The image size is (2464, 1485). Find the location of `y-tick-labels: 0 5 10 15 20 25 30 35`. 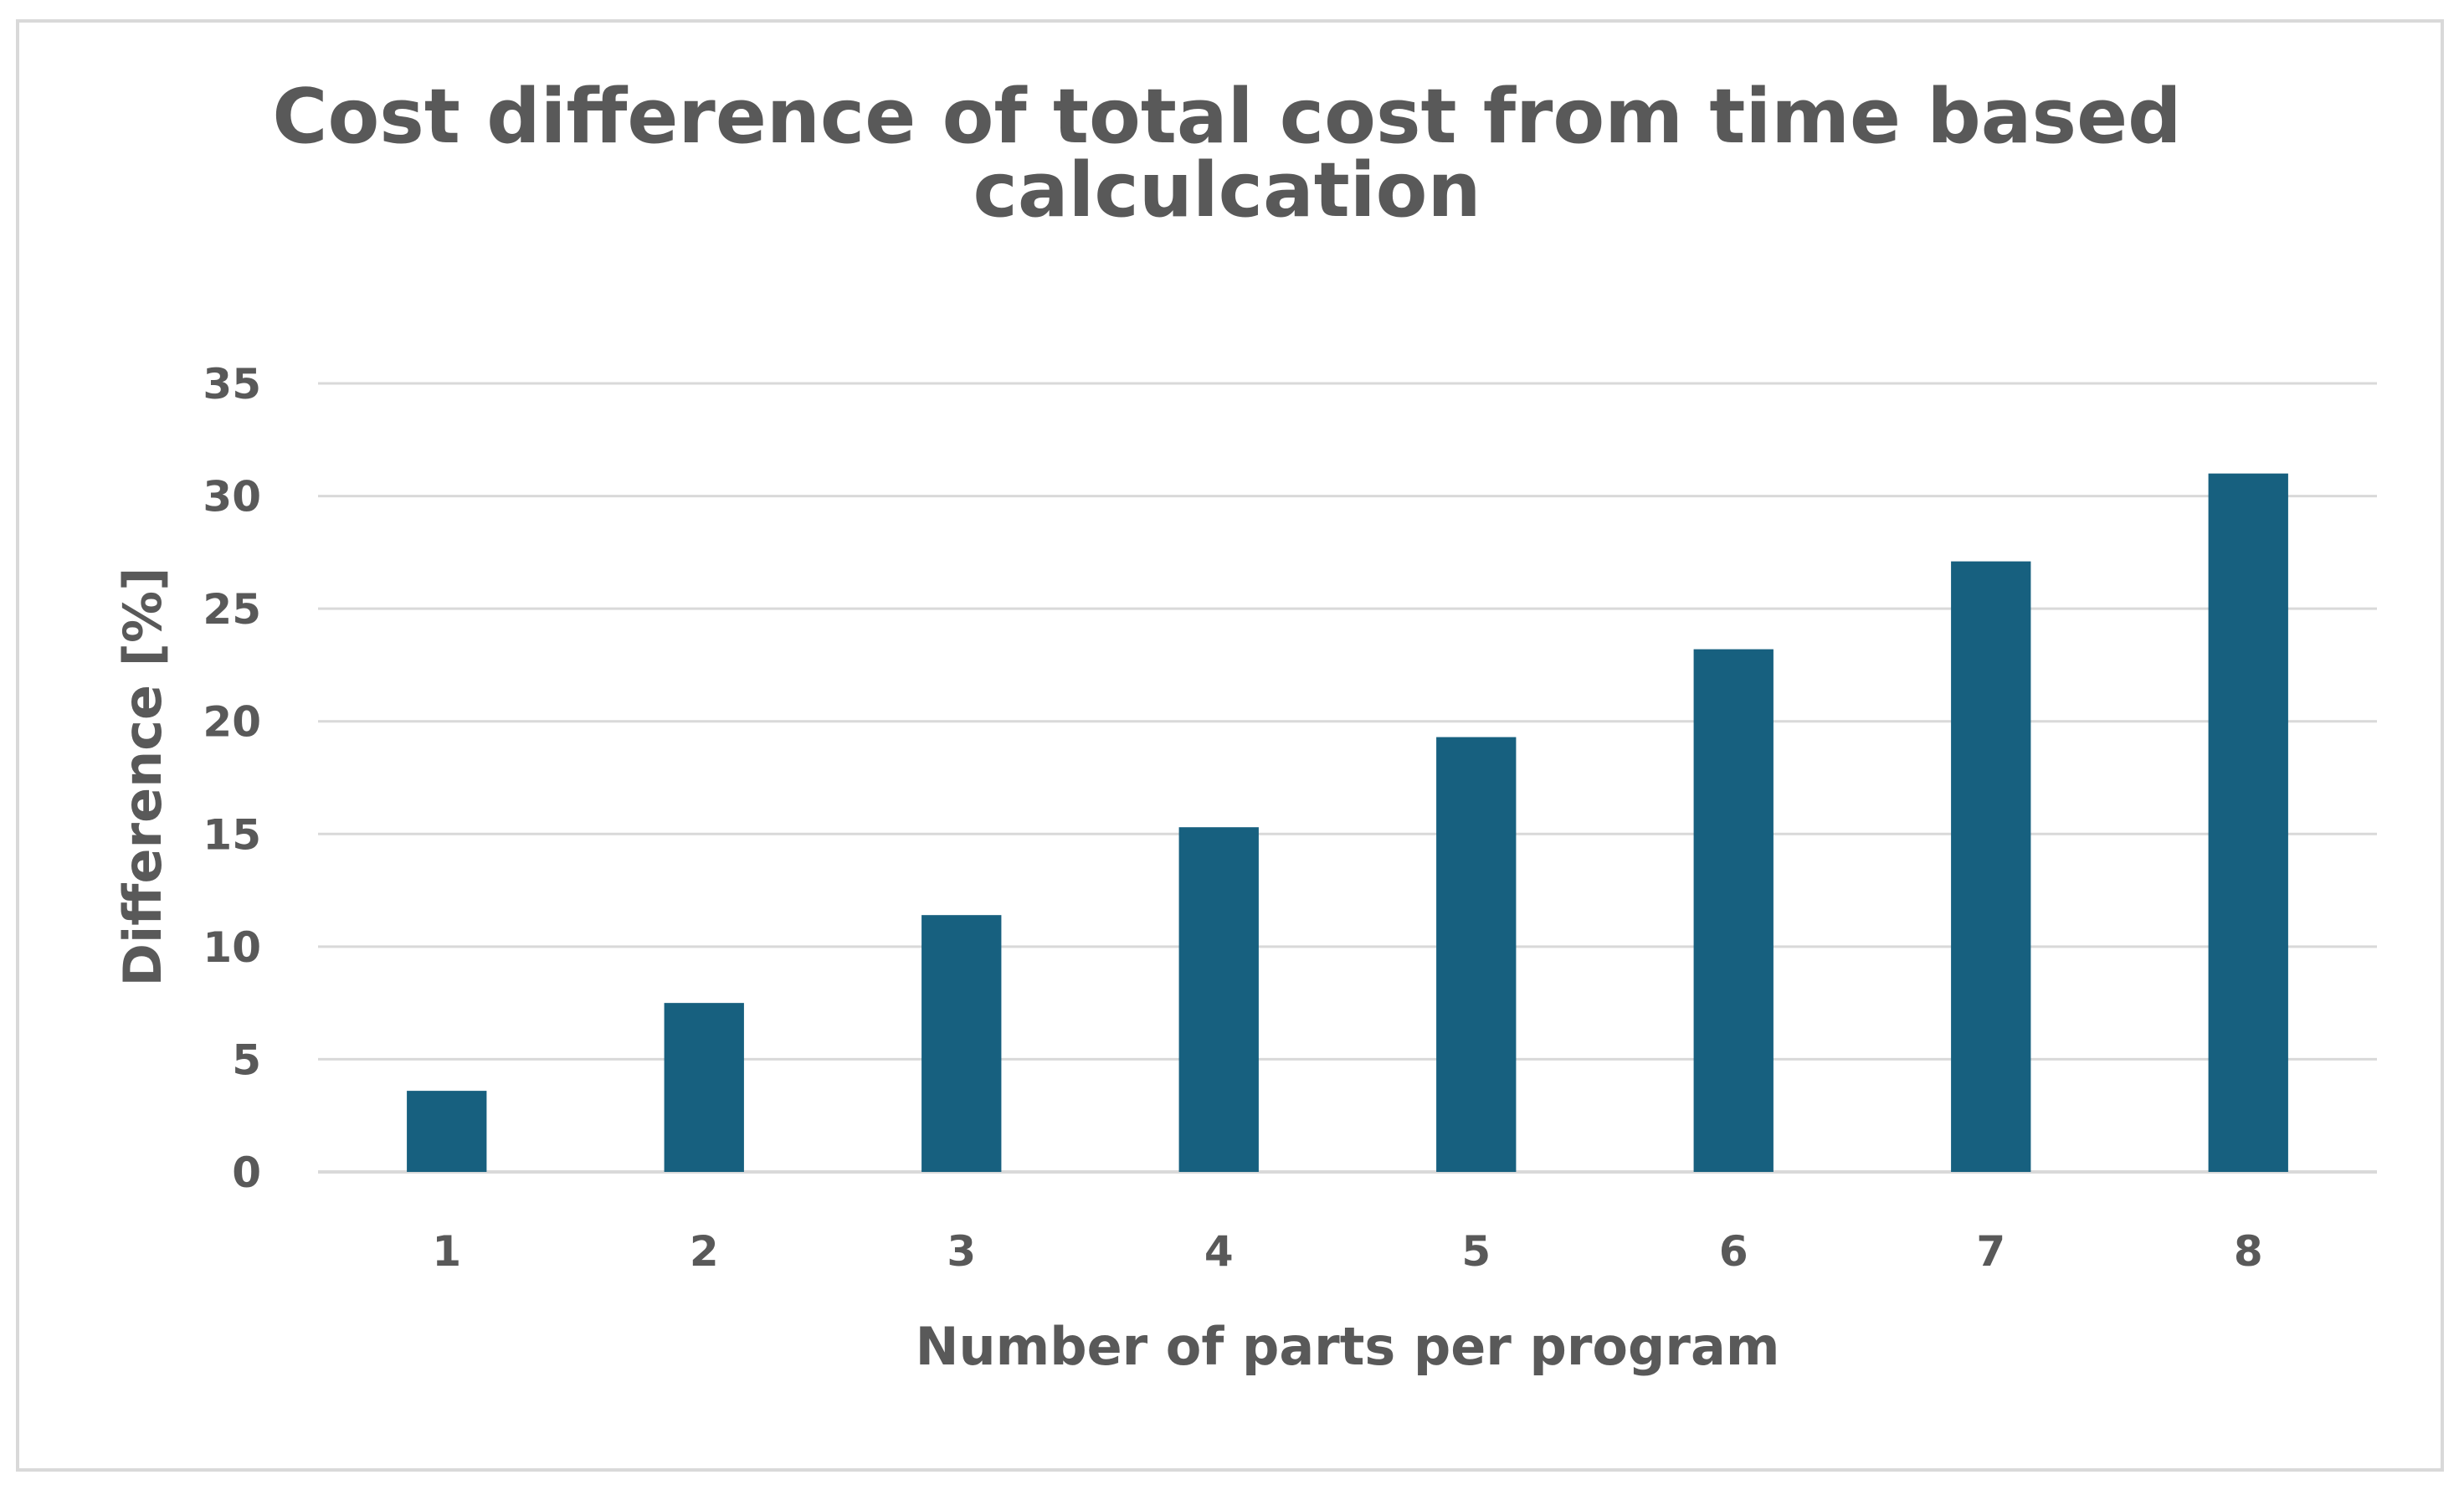

y-tick-labels: 0 5 10 15 20 25 30 35 is located at coordinates (232, 779).